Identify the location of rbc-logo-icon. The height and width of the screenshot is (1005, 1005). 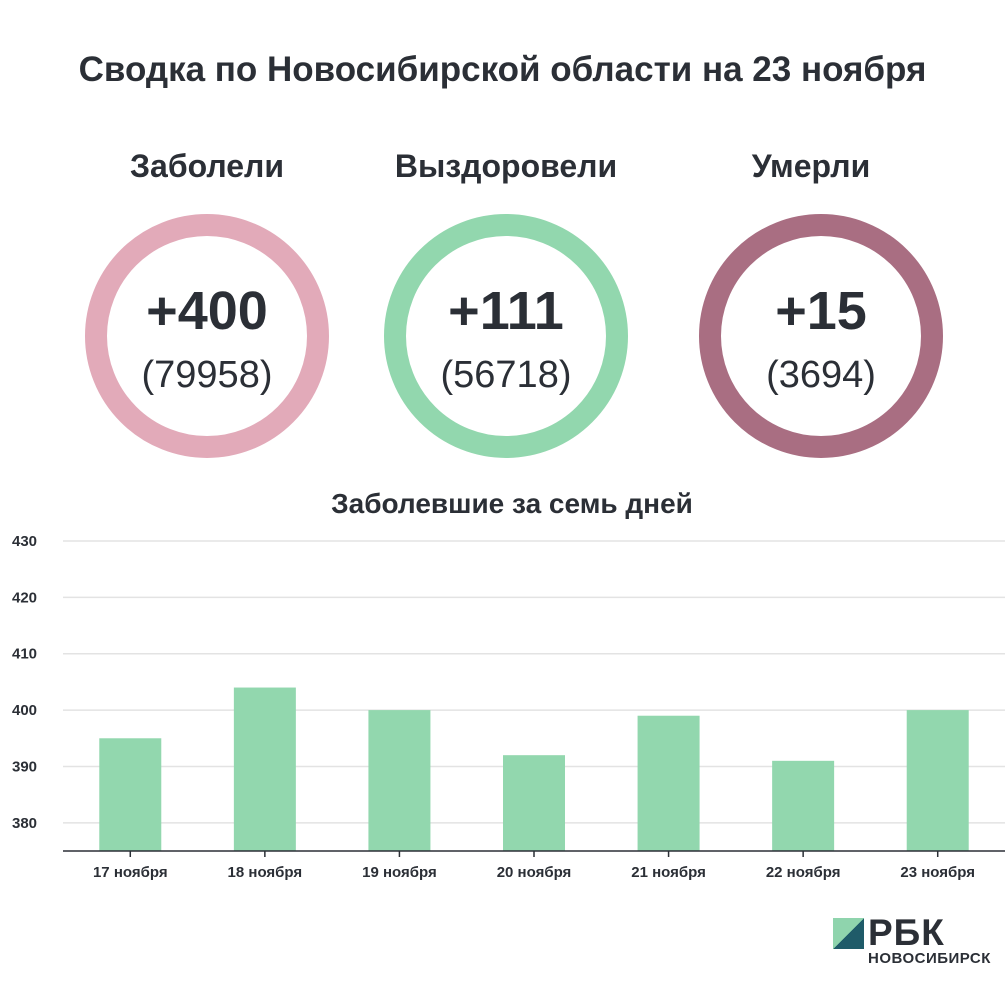
(848, 933).